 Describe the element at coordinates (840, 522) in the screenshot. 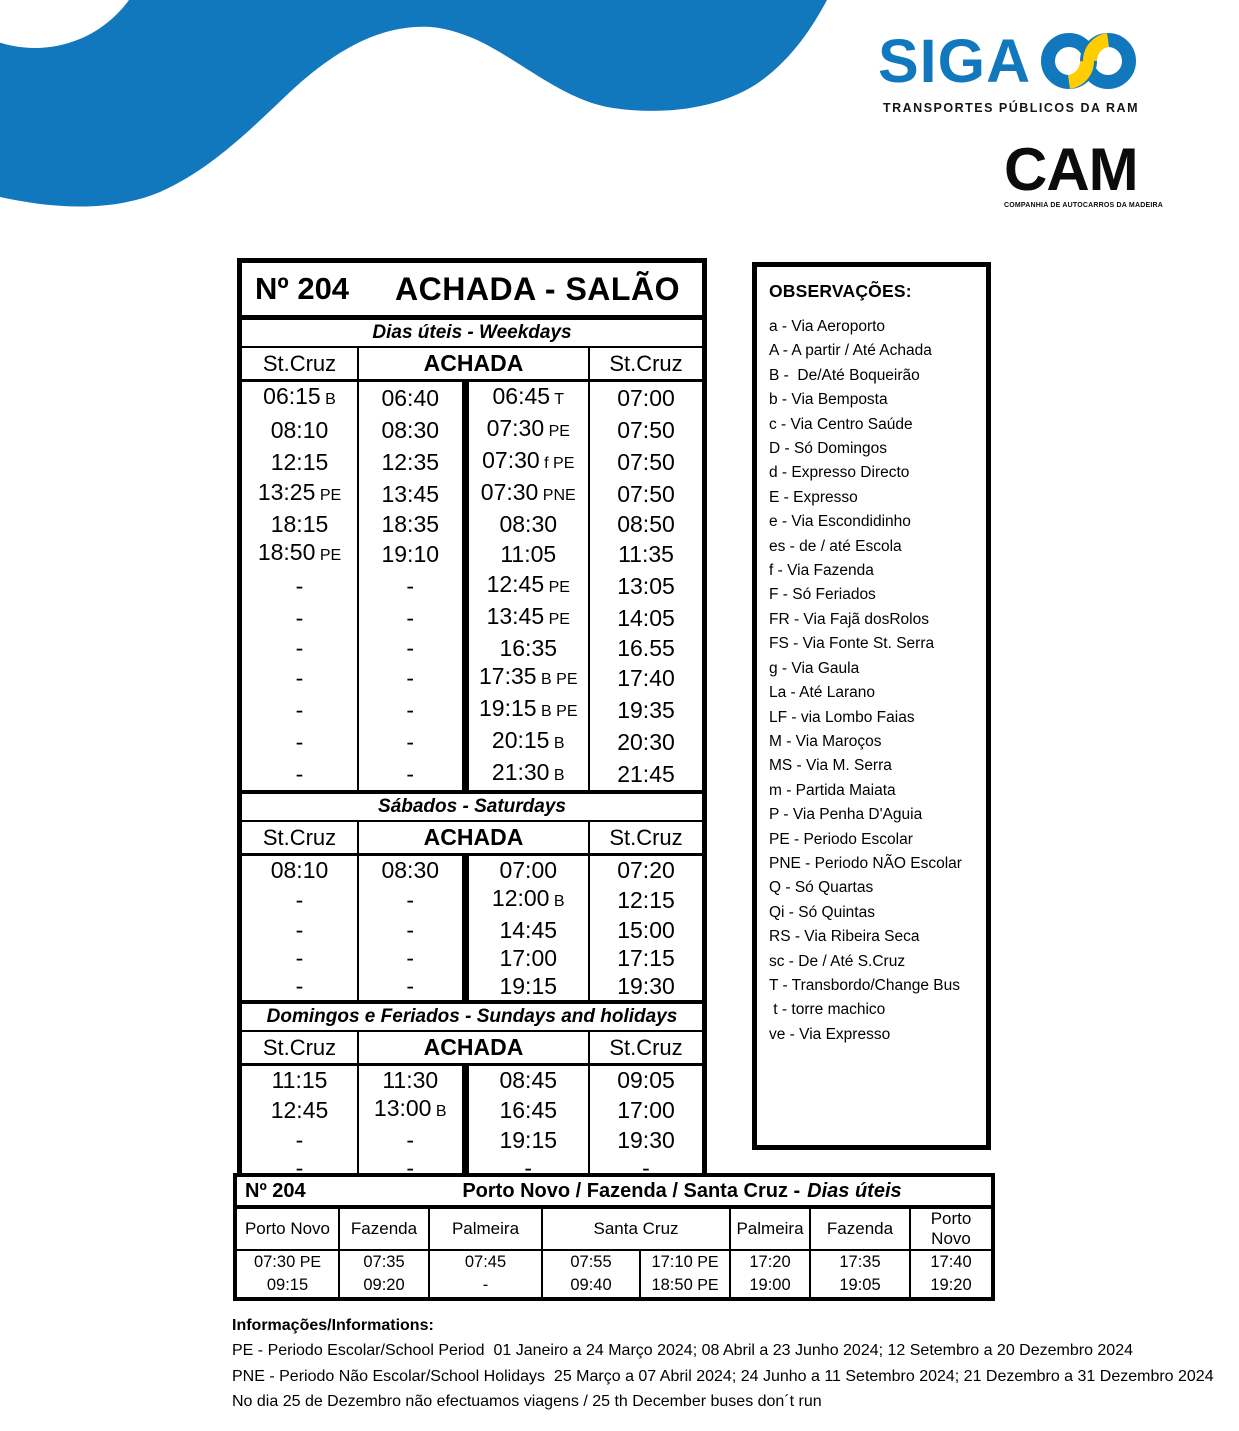

I see `observation-item: e - Via Escondidinho` at that location.